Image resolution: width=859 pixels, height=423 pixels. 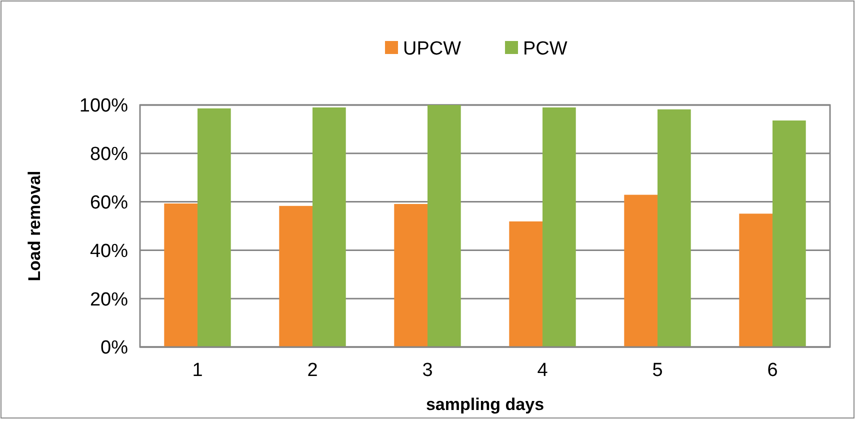 I want to click on legend-label: PCW, so click(x=545, y=49).